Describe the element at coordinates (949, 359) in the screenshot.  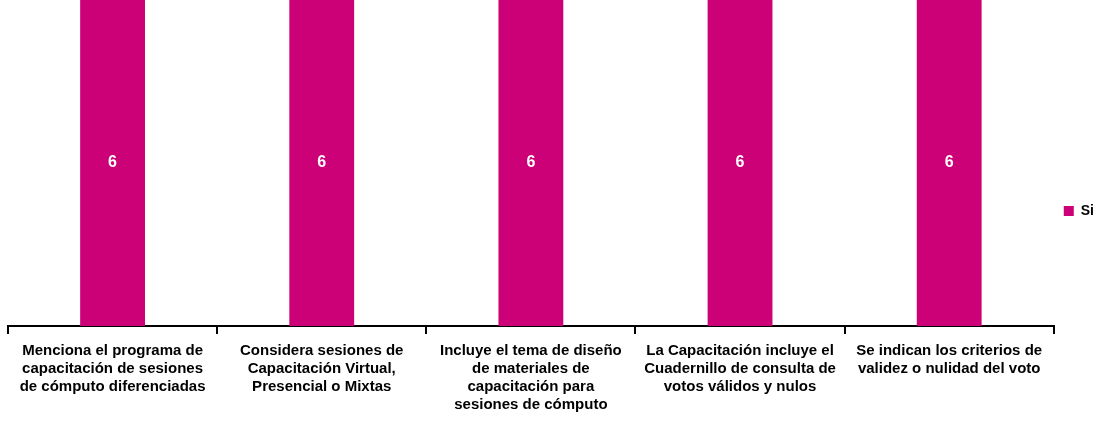
I see `x-tick-label: Se indican los criterios de validez o nulidad del voto` at that location.